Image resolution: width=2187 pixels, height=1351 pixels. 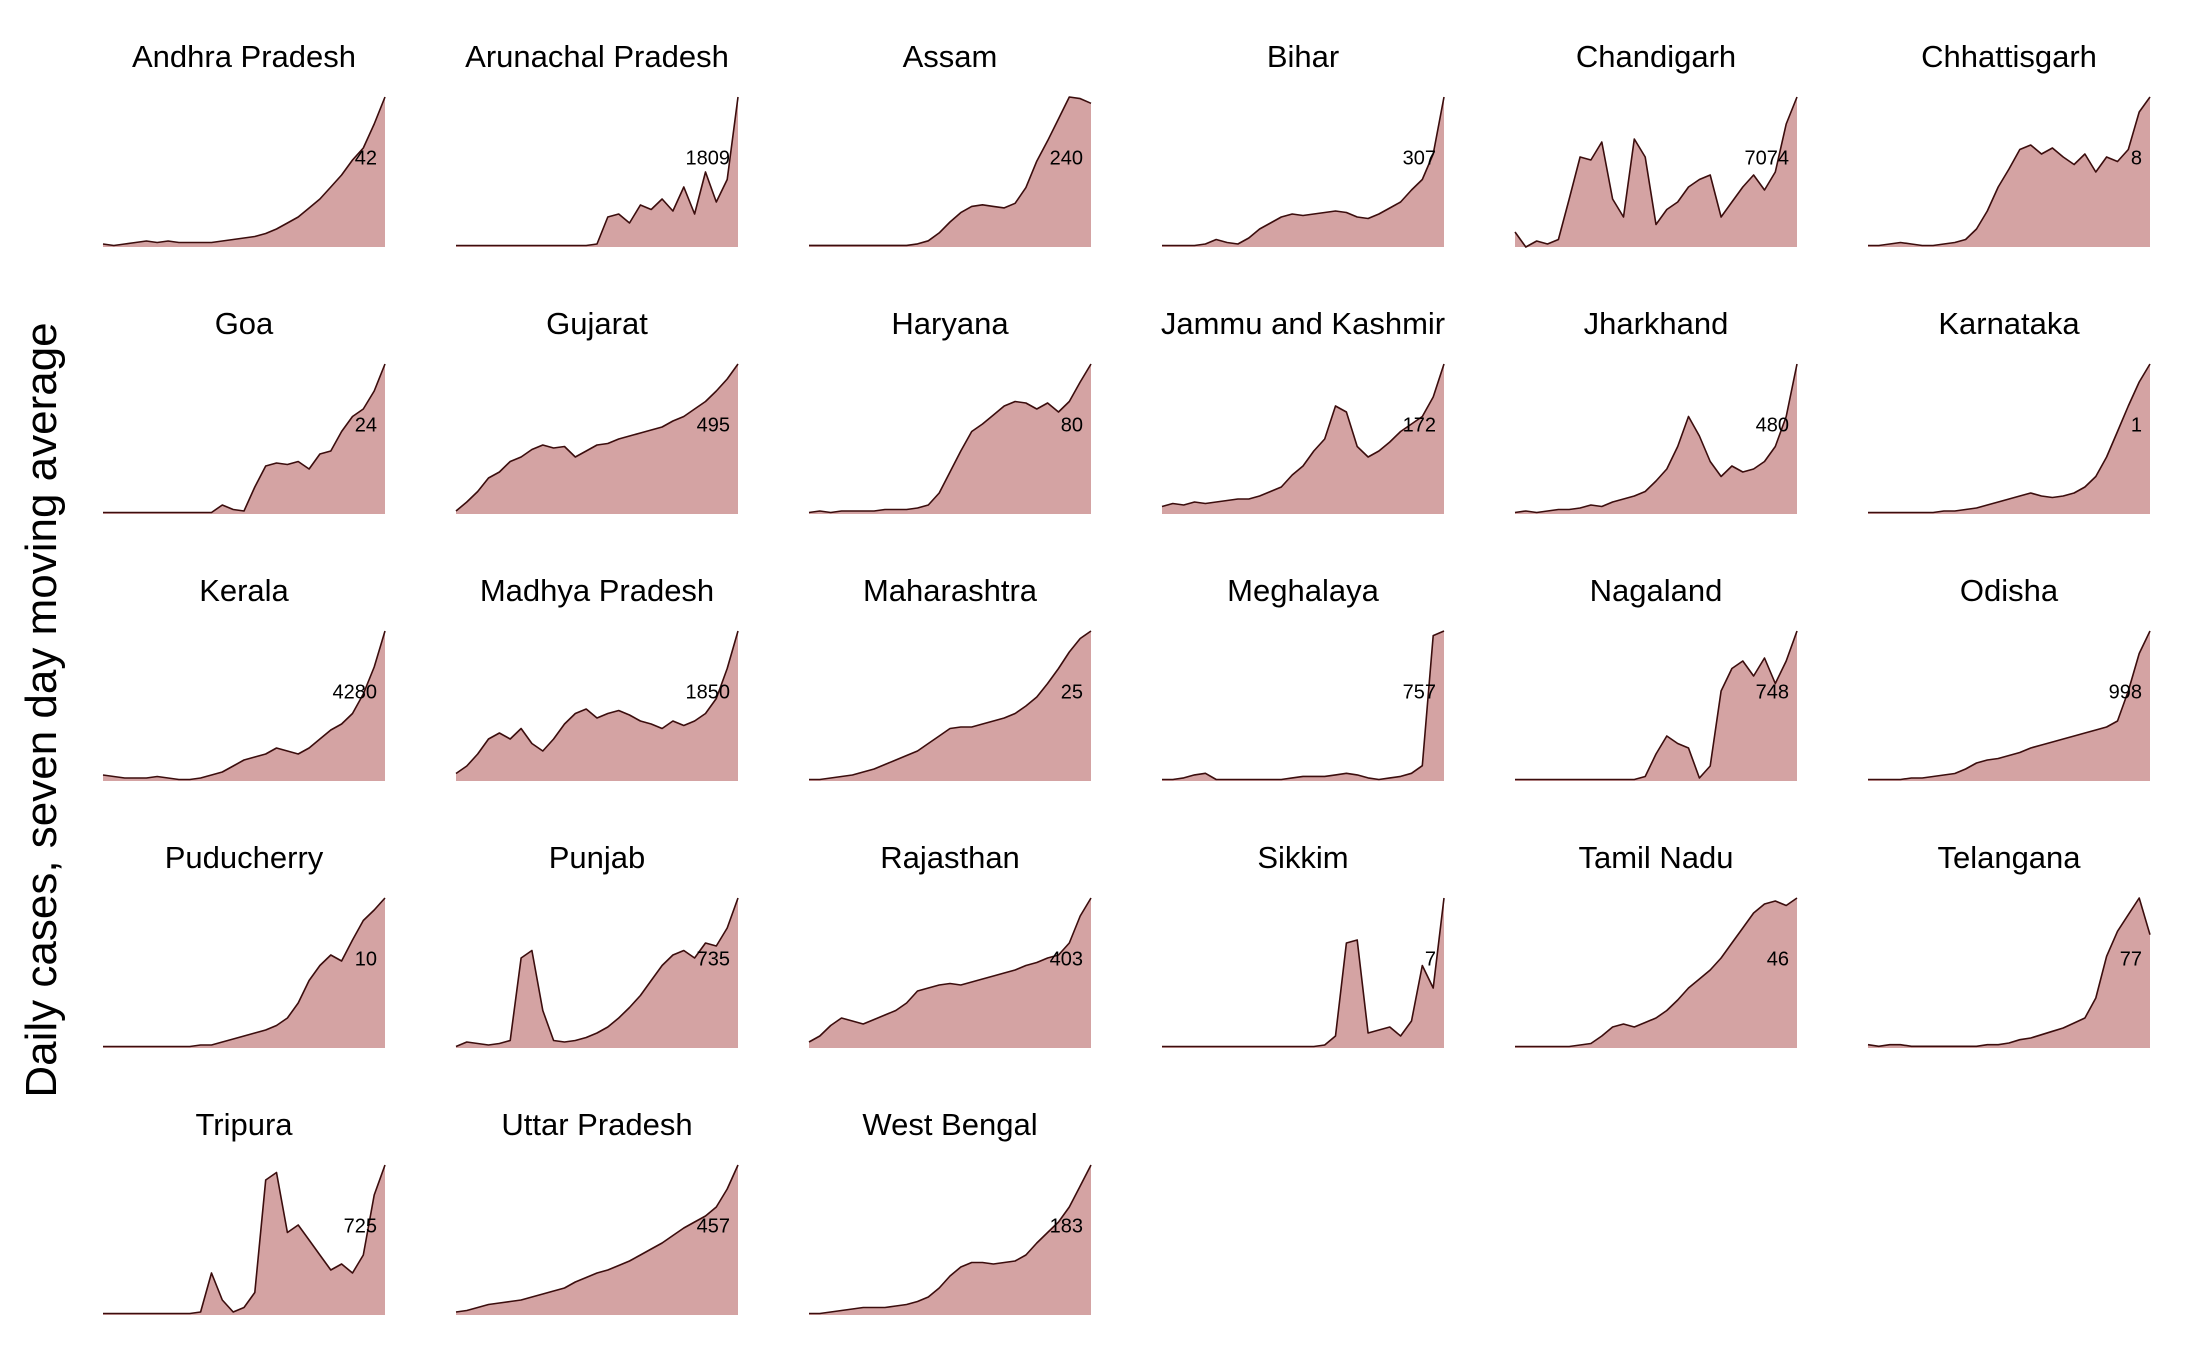 I want to click on panel-odisha: Odisha 998, so click(x=2009, y=677).